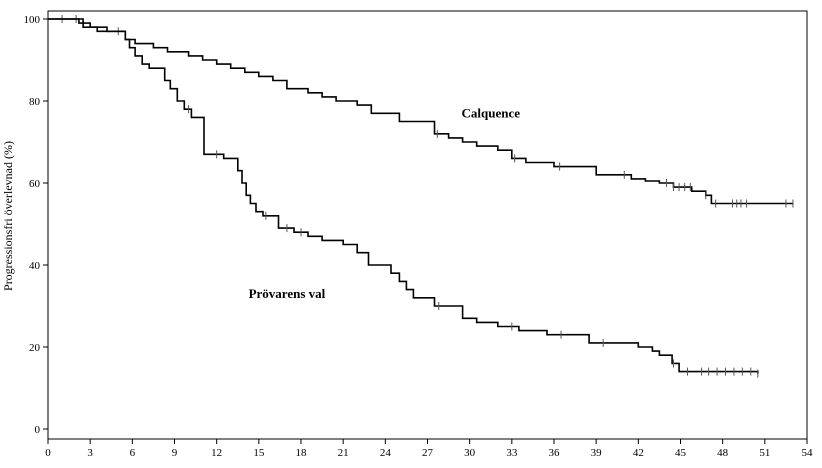 The width and height of the screenshot is (822, 468). I want to click on x-tick-label: 51, so click(764, 453).